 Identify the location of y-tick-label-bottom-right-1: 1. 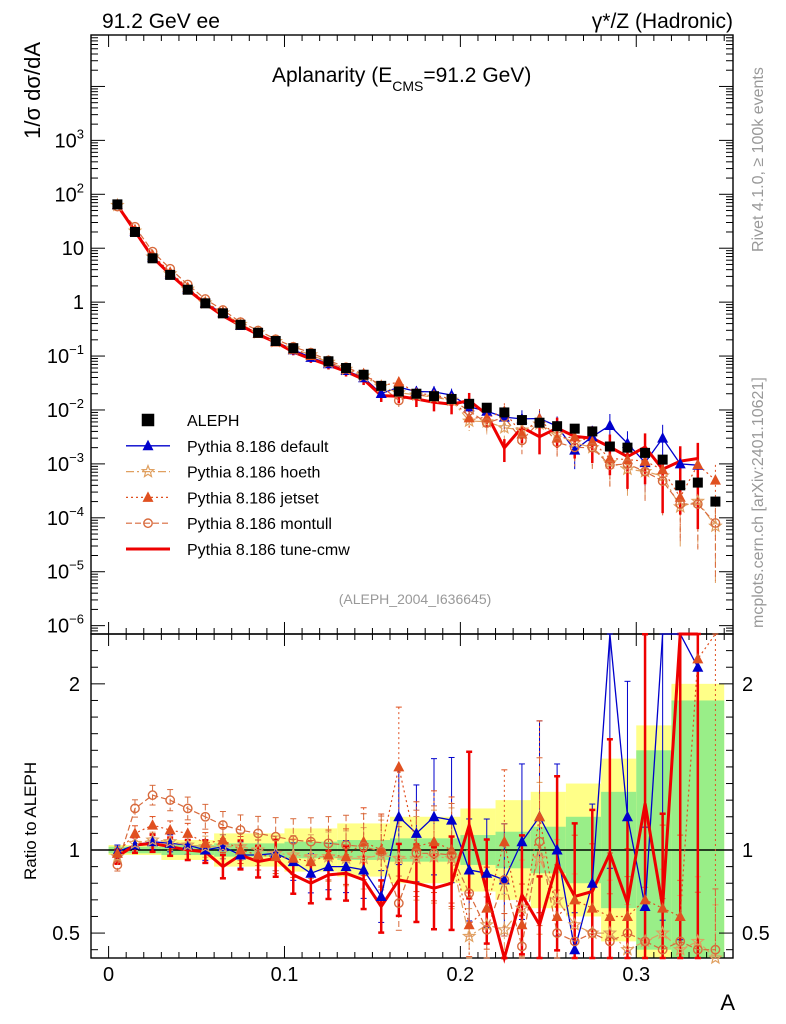
(747, 851).